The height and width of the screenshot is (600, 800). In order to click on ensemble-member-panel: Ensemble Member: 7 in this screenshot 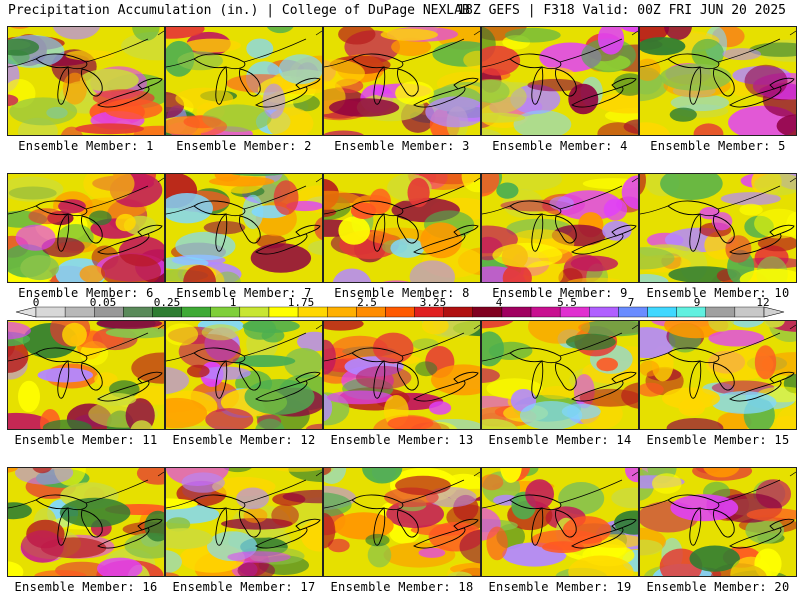, I will do `click(244, 236)`.